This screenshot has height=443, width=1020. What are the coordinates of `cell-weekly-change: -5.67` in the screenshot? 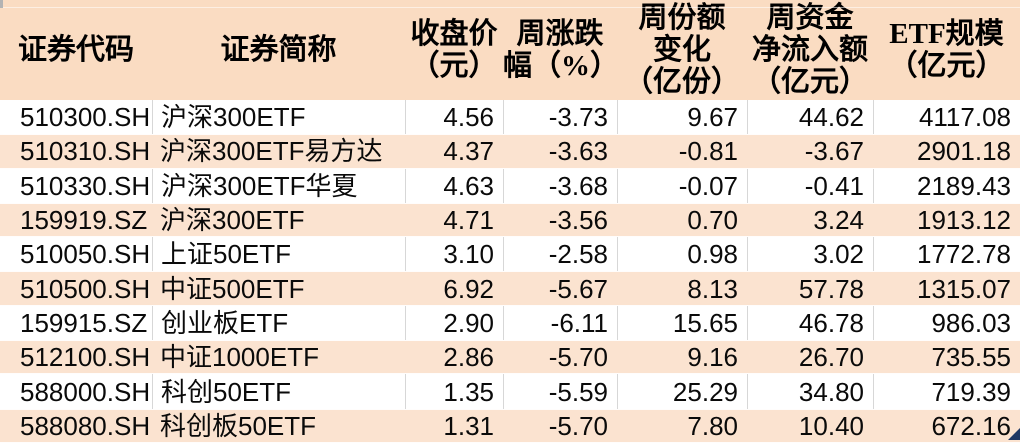 It's located at (578, 288).